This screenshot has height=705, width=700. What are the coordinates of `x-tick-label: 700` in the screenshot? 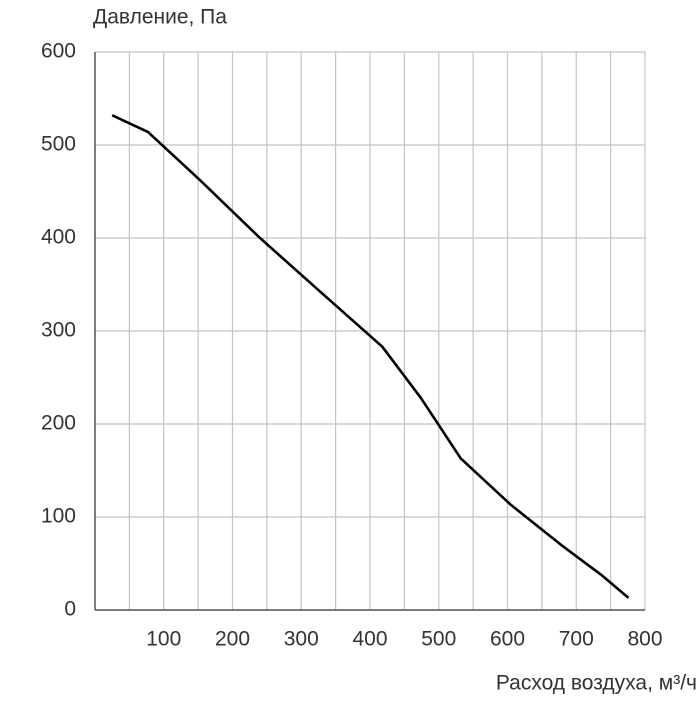 It's located at (576, 639).